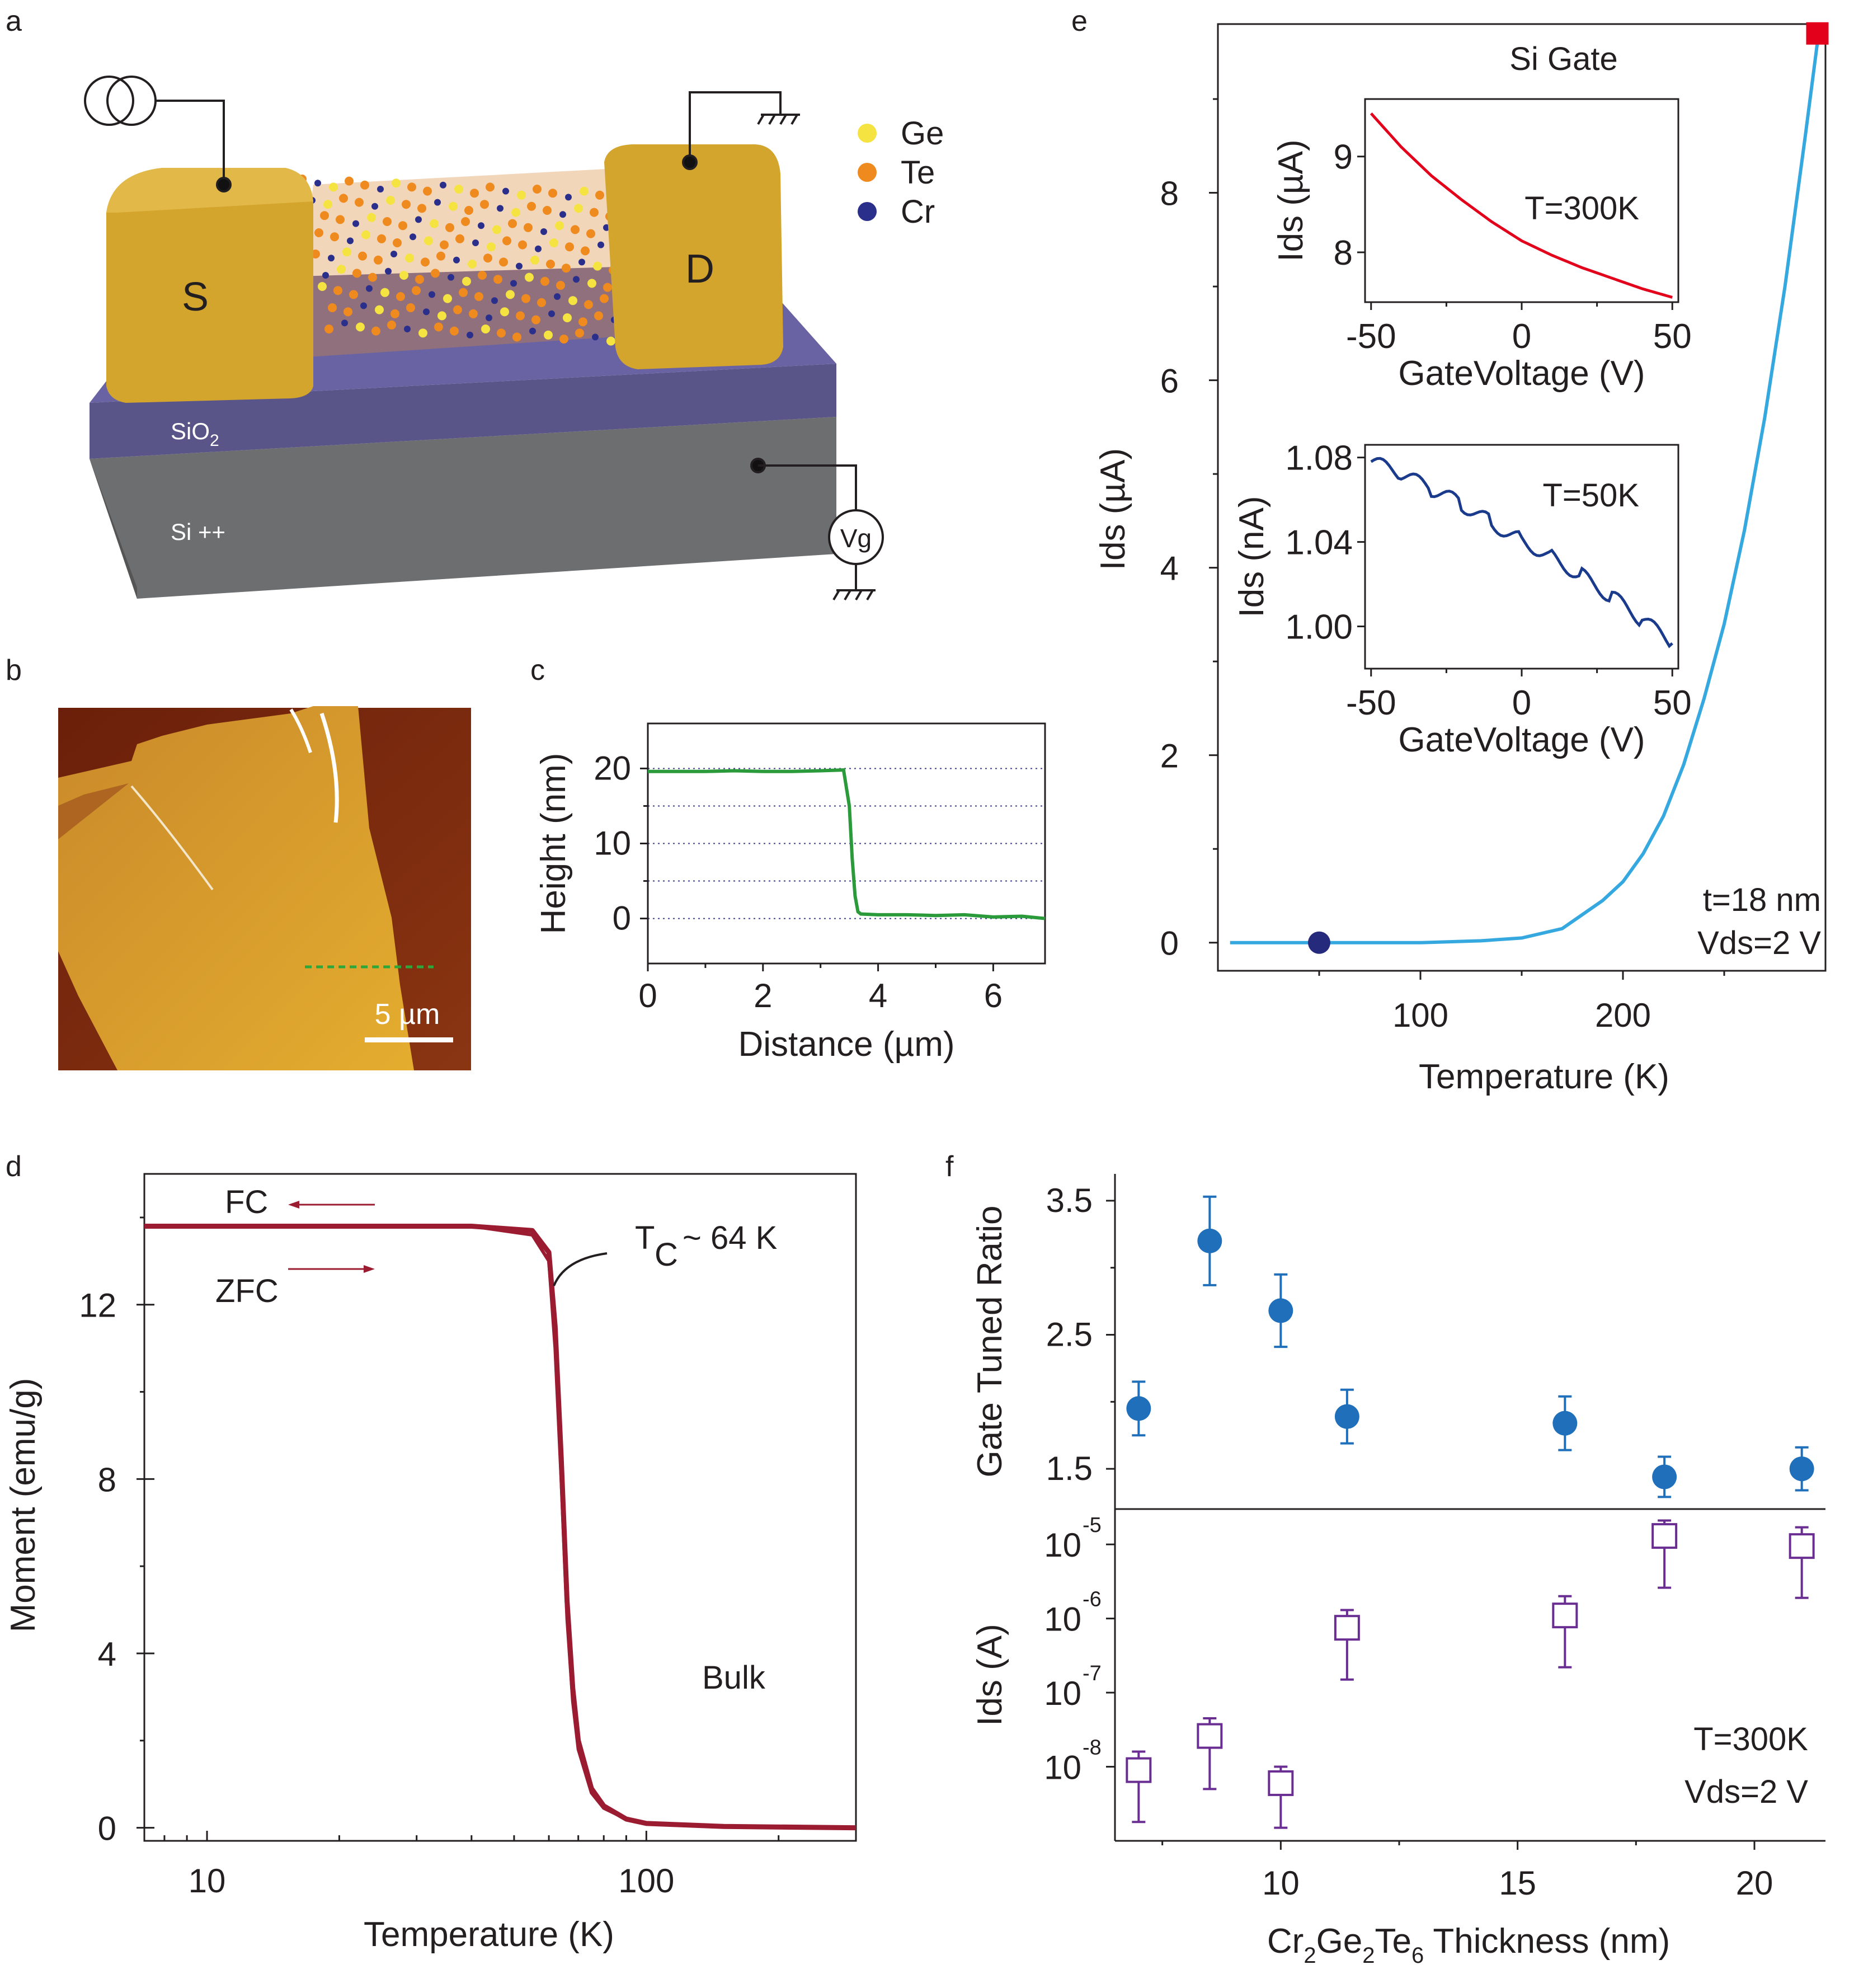  I want to click on y-axis-title: Height (nm), so click(553, 843).